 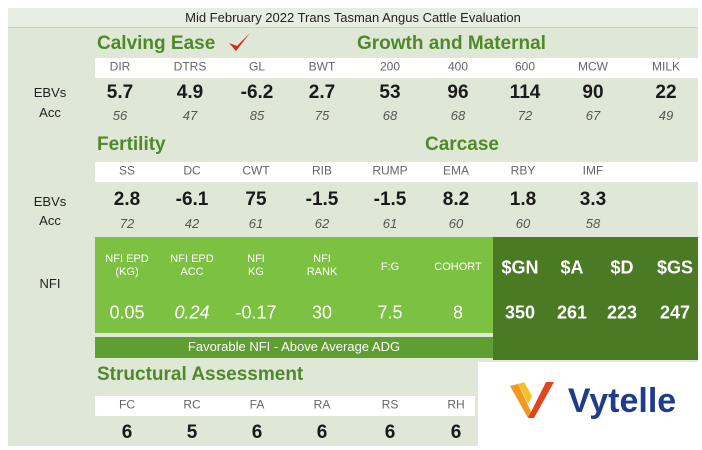 What do you see at coordinates (192, 433) in the screenshot?
I see `structural-value: 5` at bounding box center [192, 433].